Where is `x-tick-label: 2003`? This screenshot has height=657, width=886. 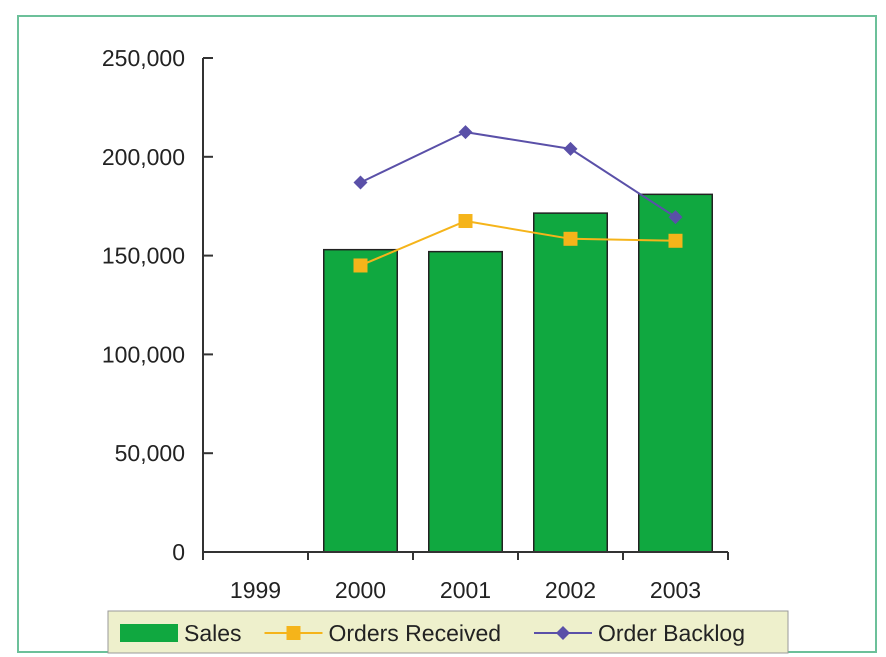
x-tick-label: 2003 is located at coordinates (676, 590).